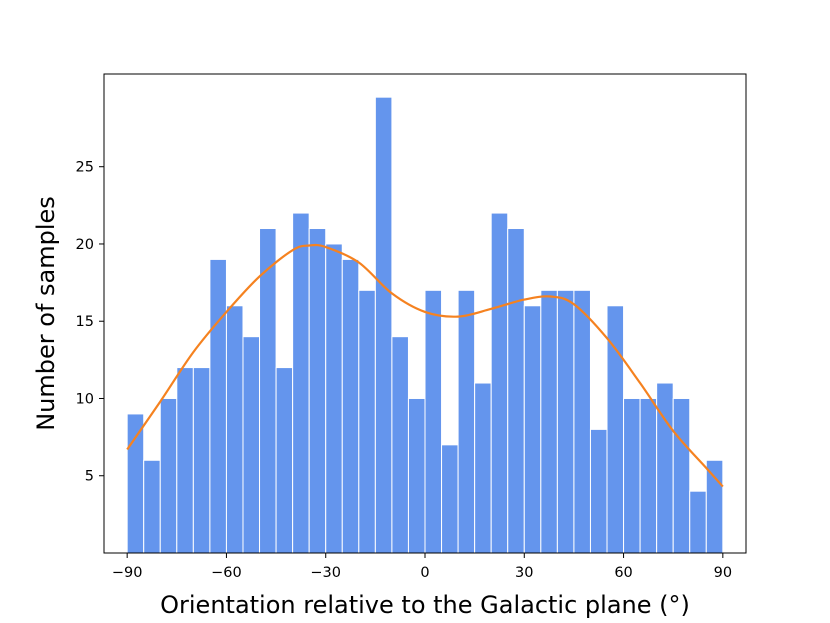 The width and height of the screenshot is (830, 623). What do you see at coordinates (723, 573) in the screenshot?
I see `x-tick-label: 90` at bounding box center [723, 573].